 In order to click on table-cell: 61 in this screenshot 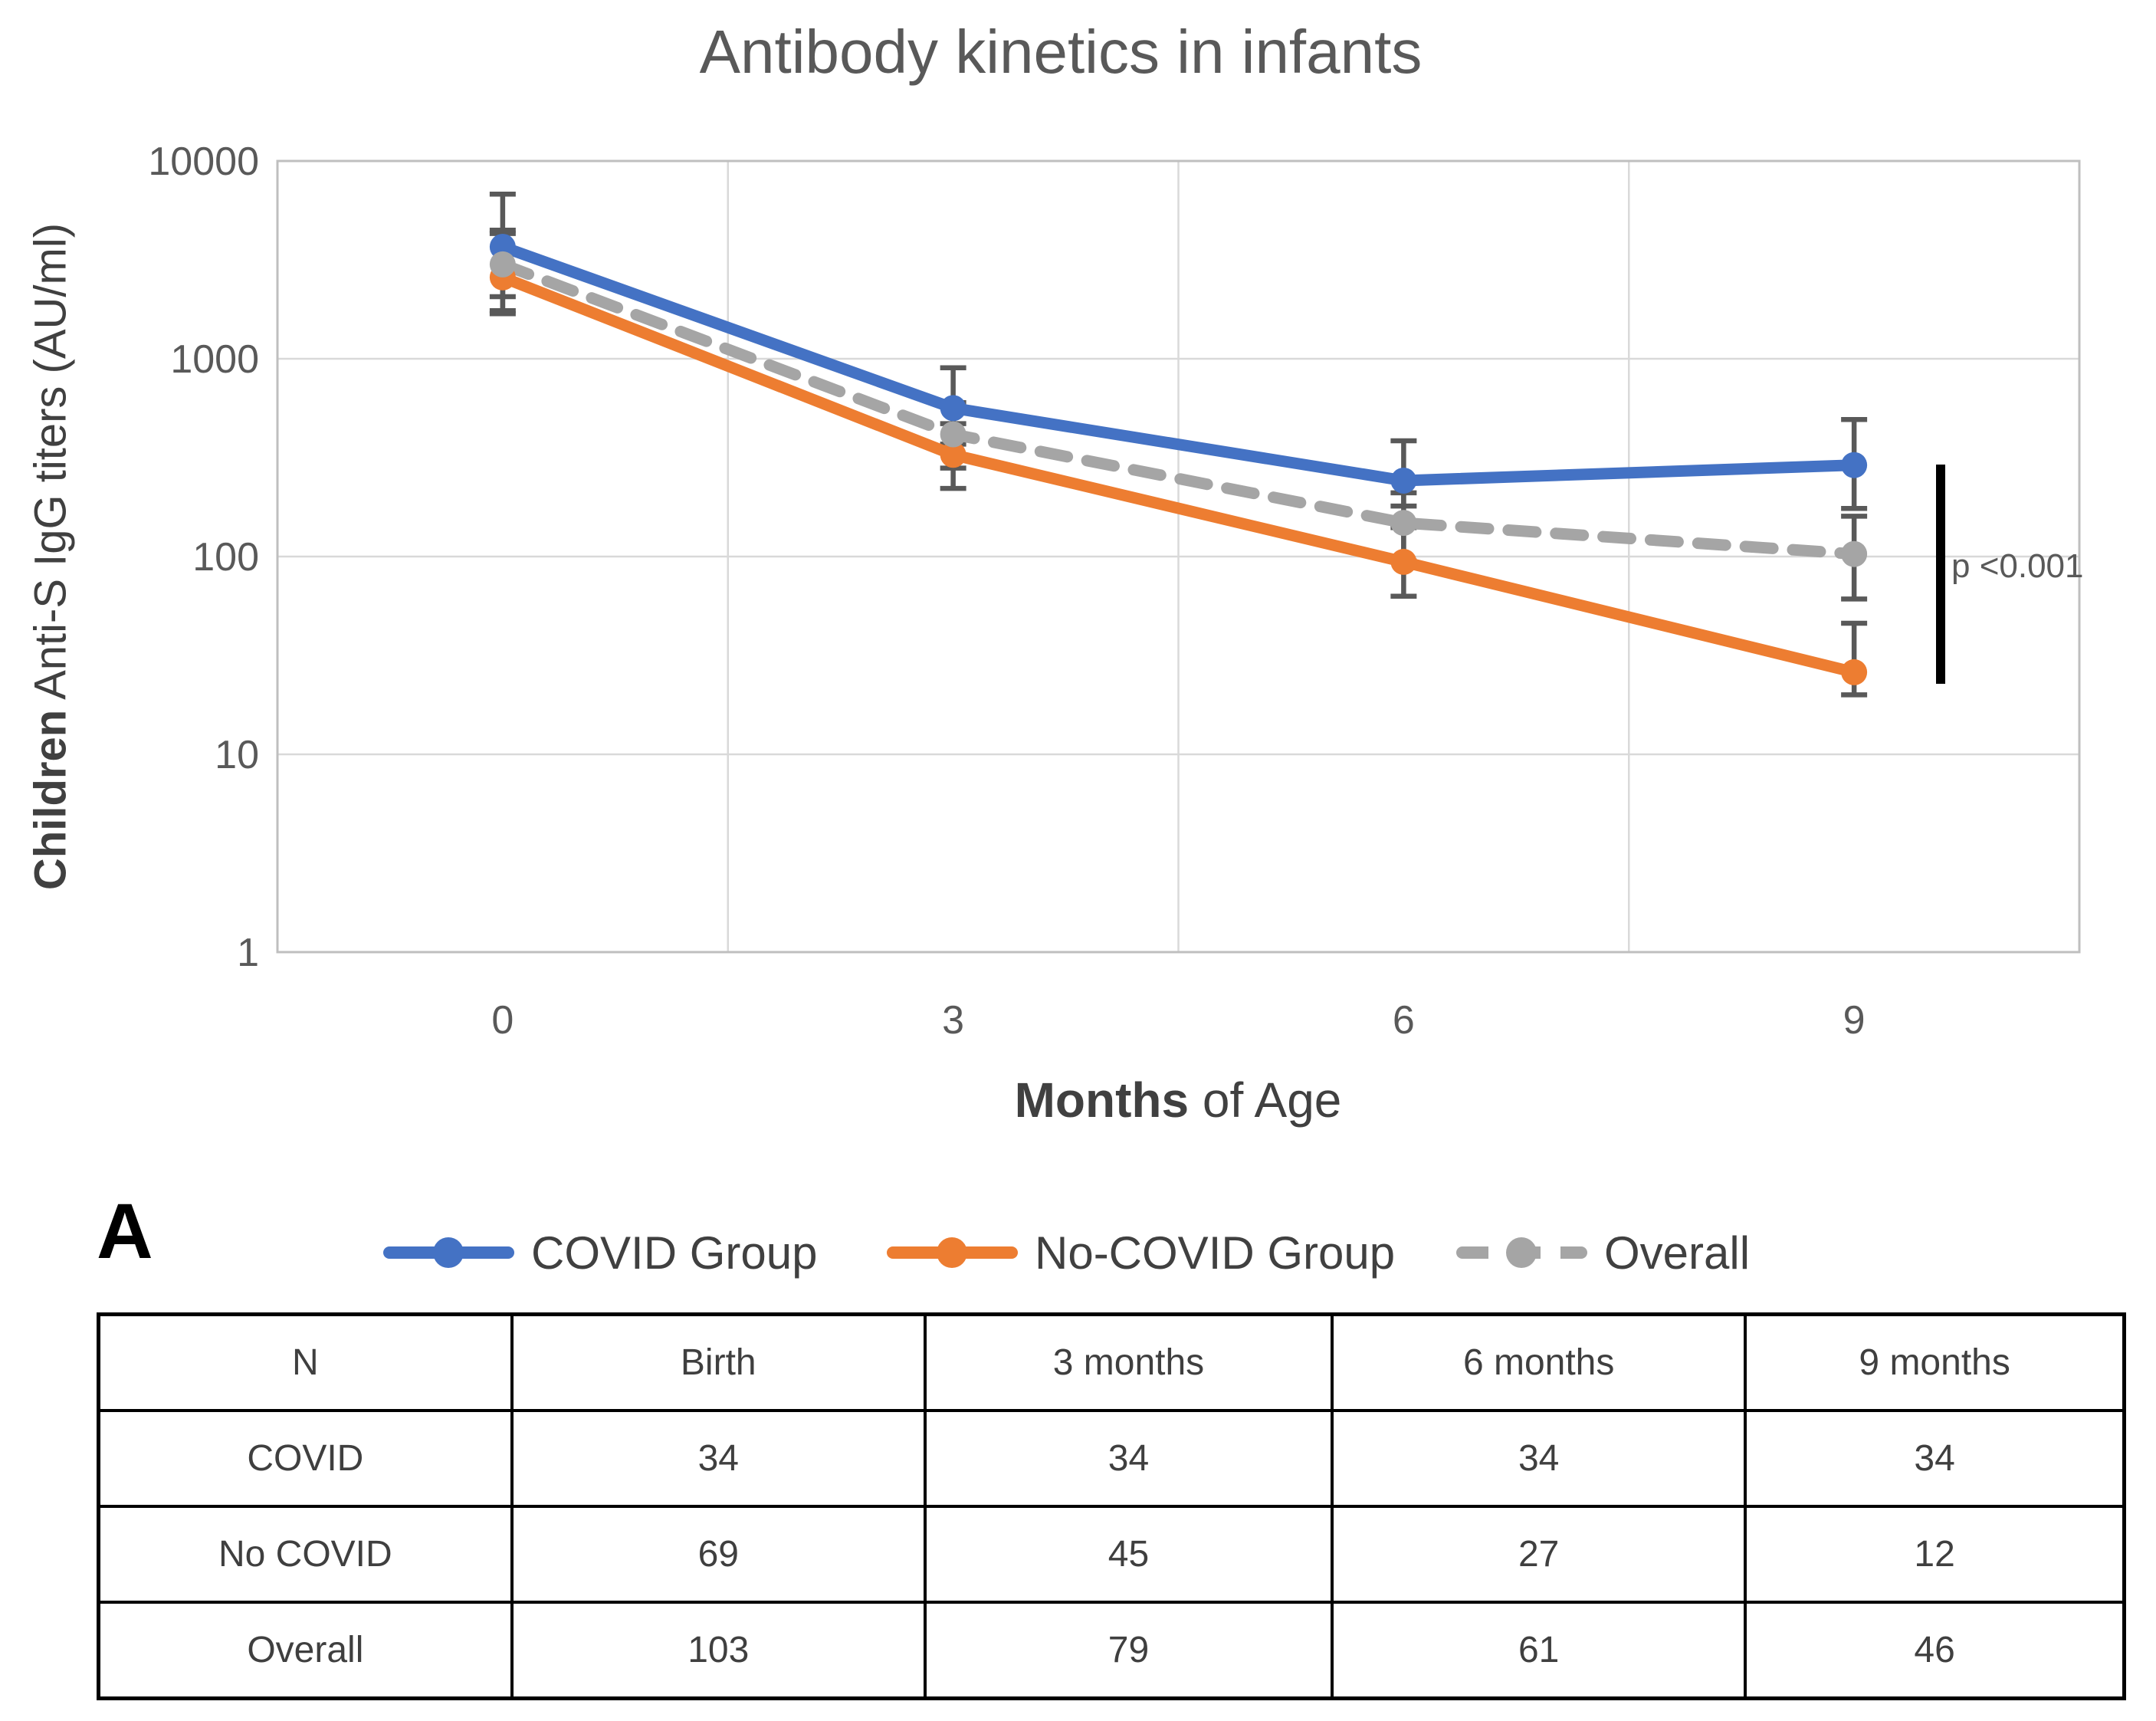, I will do `click(1539, 1651)`.